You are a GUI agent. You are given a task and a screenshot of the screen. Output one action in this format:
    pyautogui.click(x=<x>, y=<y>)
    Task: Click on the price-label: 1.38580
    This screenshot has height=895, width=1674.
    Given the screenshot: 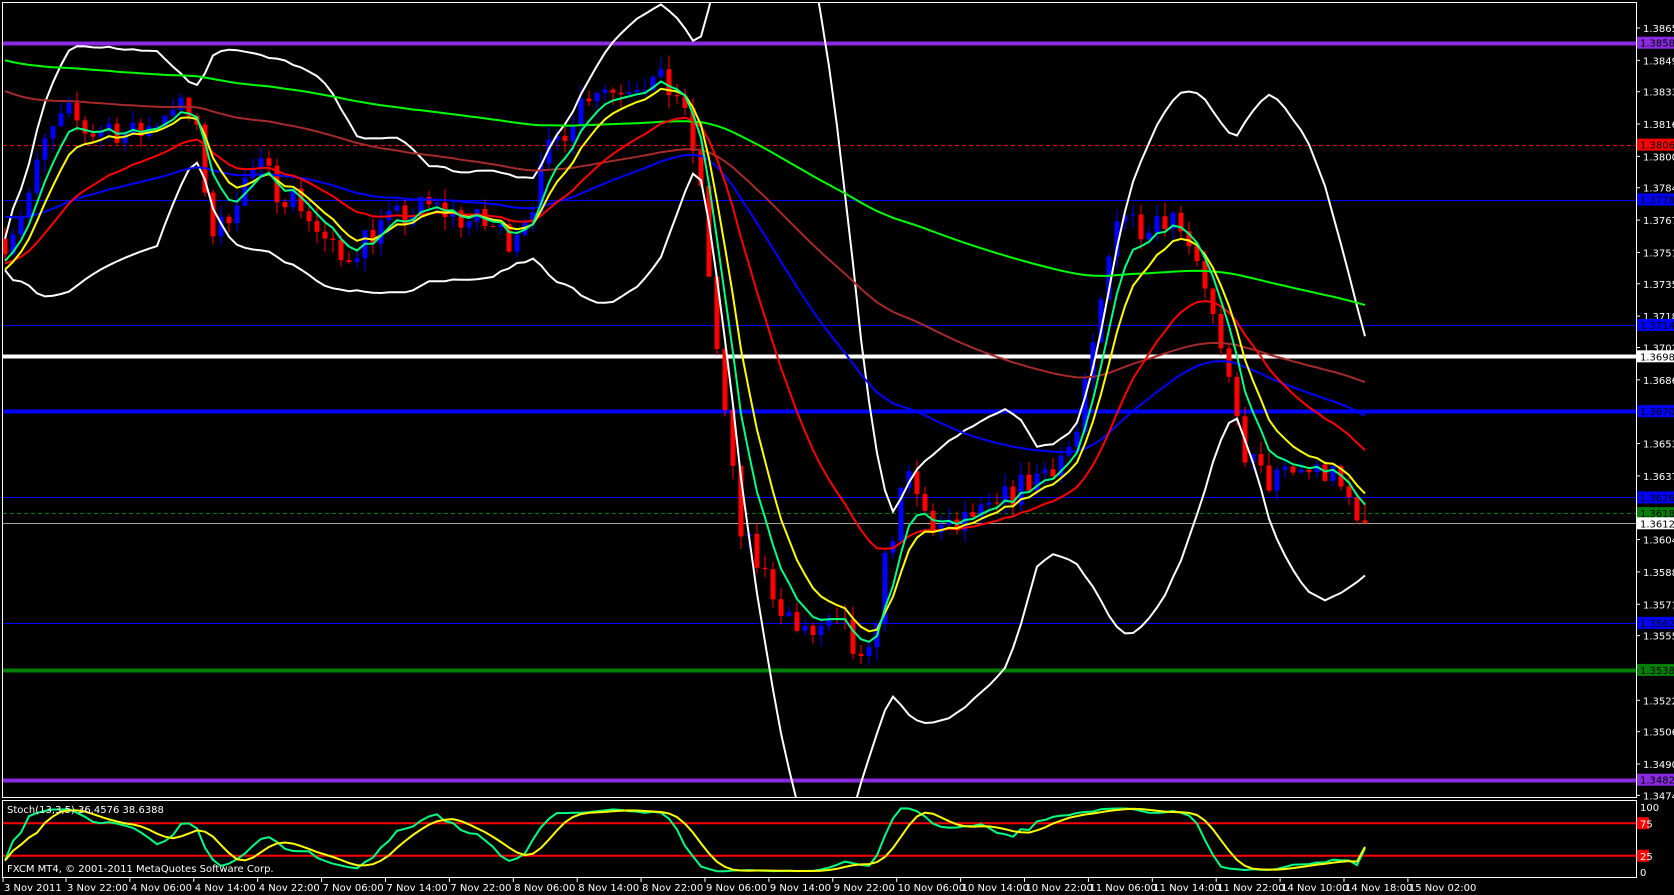 What is the action you would take?
    pyautogui.click(x=1657, y=44)
    